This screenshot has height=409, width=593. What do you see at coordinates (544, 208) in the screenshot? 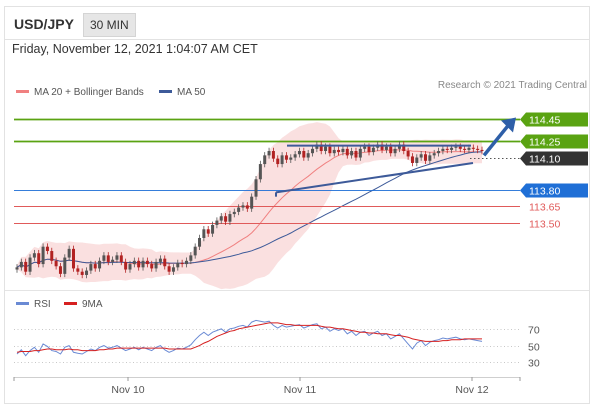
I see `price-tag-label: 113.65` at bounding box center [544, 208].